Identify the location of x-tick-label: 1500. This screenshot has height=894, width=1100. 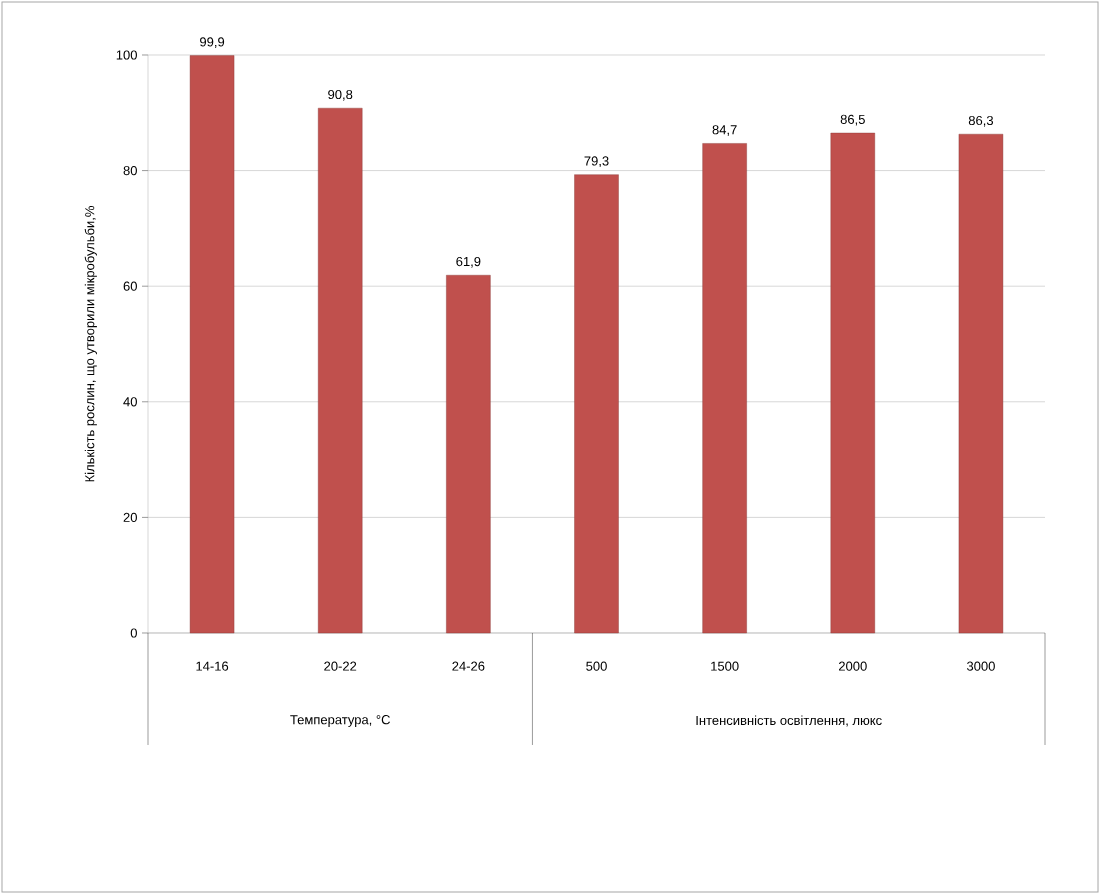
(725, 666).